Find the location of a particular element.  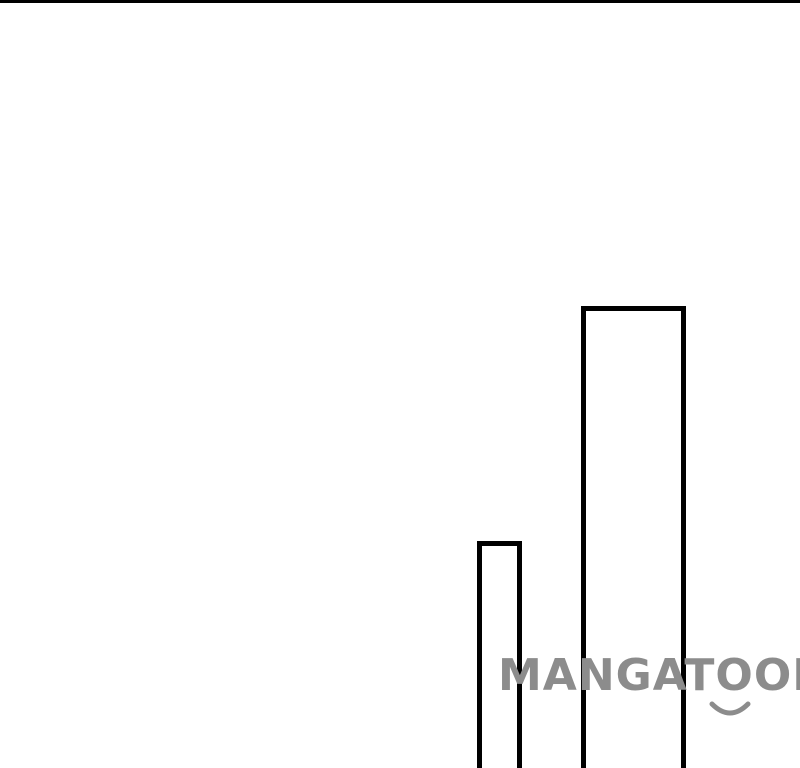

watermark-text: MANGATOON is located at coordinates (649, 675).